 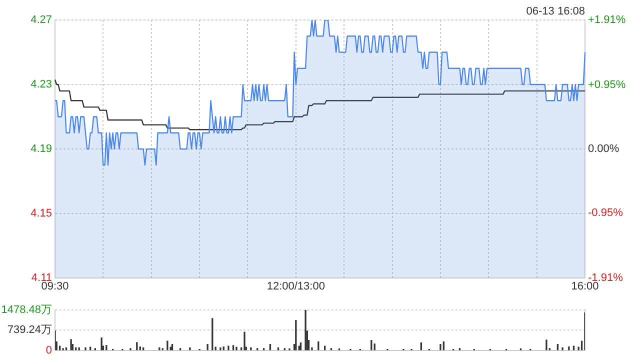 What do you see at coordinates (41, 214) in the screenshot?
I see `y-tick-label: 4.15` at bounding box center [41, 214].